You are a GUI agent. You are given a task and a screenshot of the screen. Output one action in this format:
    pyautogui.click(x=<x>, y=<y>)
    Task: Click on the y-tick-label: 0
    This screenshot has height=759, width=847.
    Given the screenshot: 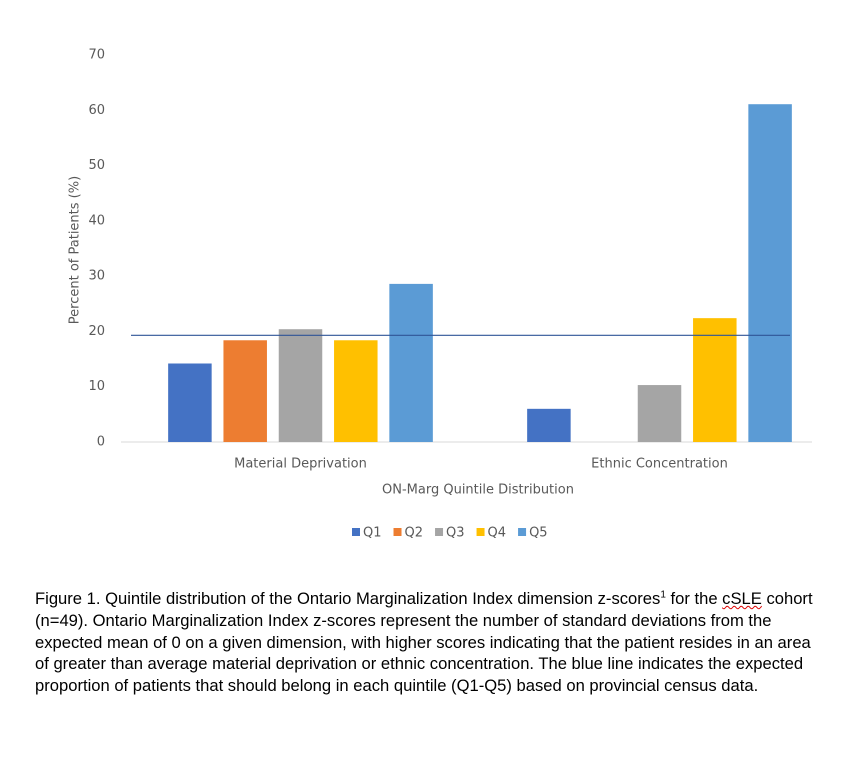 What is the action you would take?
    pyautogui.click(x=101, y=442)
    